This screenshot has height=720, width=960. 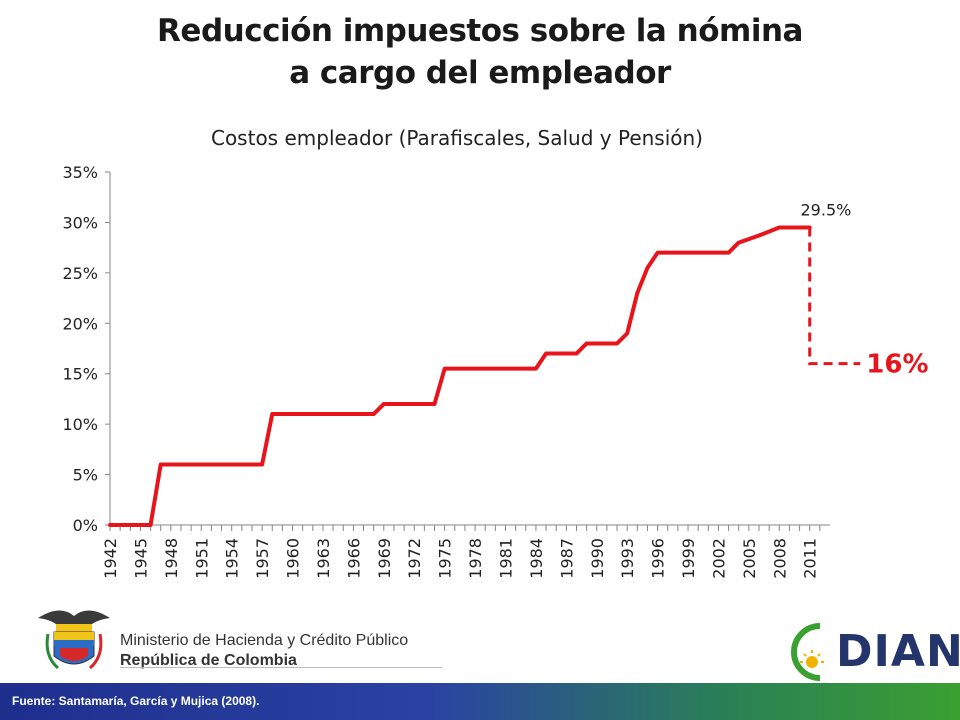 What do you see at coordinates (688, 558) in the screenshot?
I see `x-tick-label: 1999` at bounding box center [688, 558].